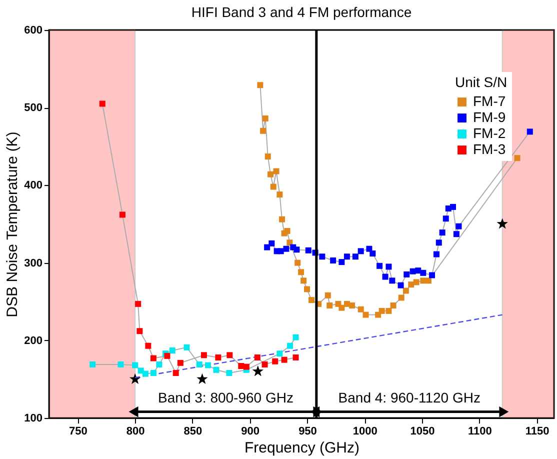 This screenshot has width=557, height=459. I want to click on legend-label: FM-3, so click(489, 149).